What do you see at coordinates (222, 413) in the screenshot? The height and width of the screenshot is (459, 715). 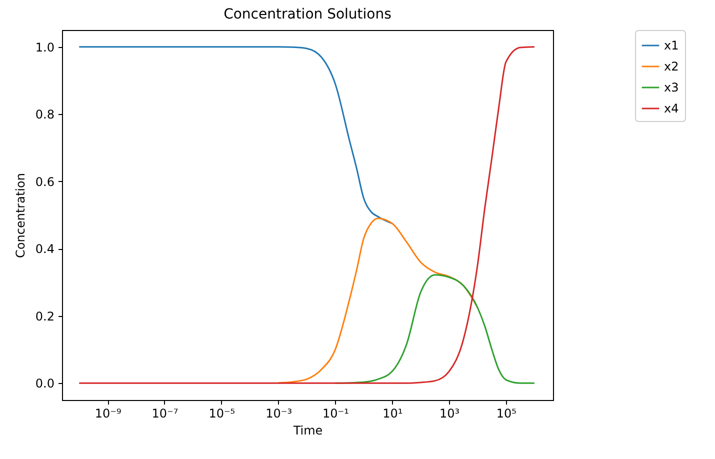 I see `x-tick-label: 10⁻⁵` at bounding box center [222, 413].